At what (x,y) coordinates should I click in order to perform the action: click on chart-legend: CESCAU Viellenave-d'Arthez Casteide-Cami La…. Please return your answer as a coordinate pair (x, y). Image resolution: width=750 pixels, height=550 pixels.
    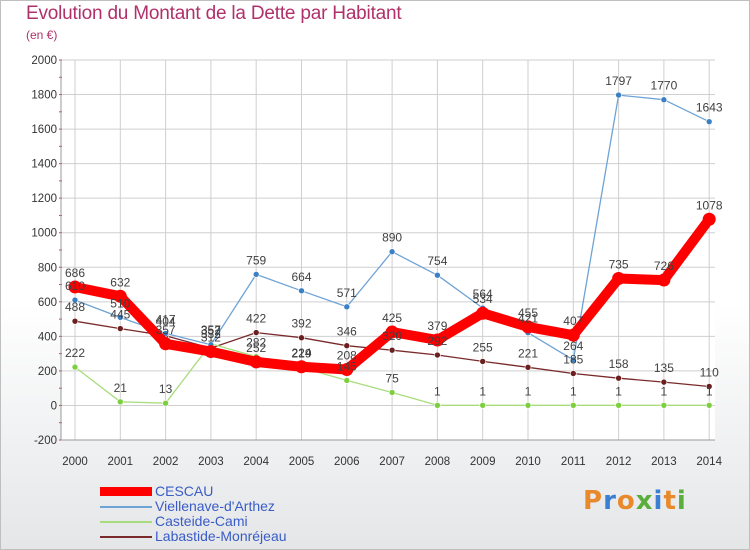
    Looking at the image, I should click on (300, 514).